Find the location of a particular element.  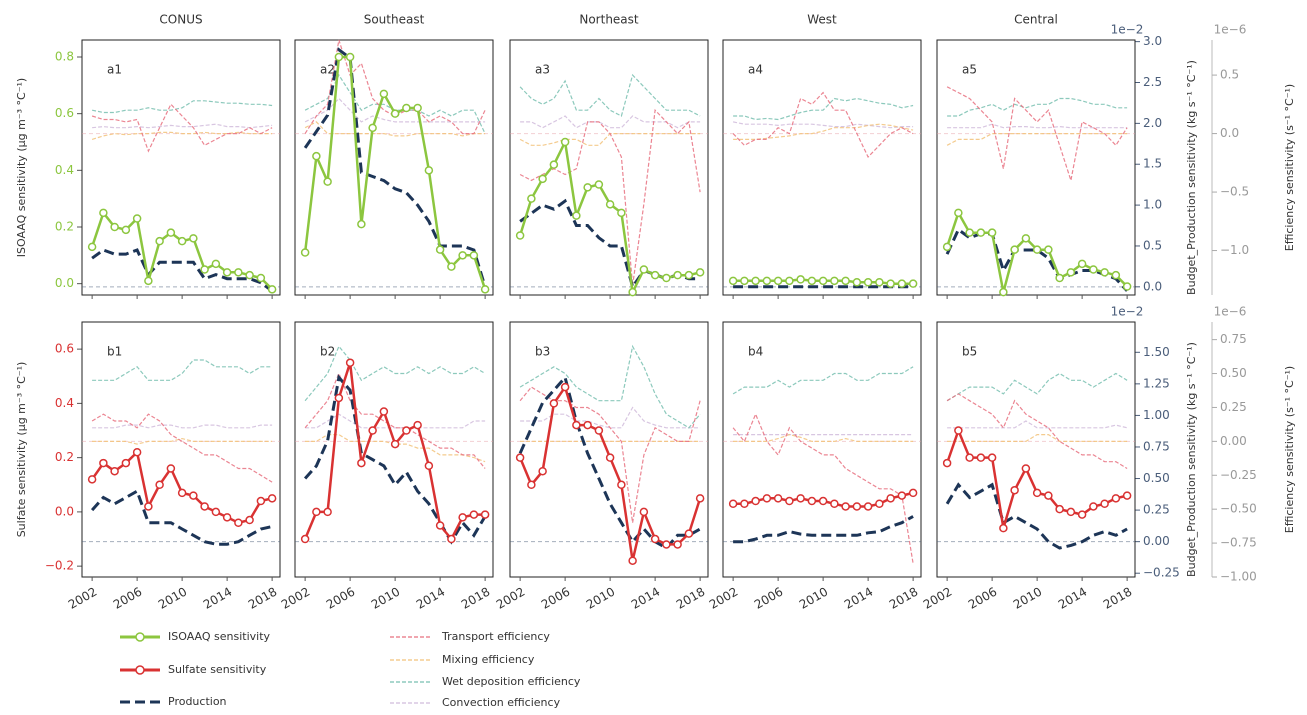

y-tick-label: 0.8 is located at coordinates (64, 57).